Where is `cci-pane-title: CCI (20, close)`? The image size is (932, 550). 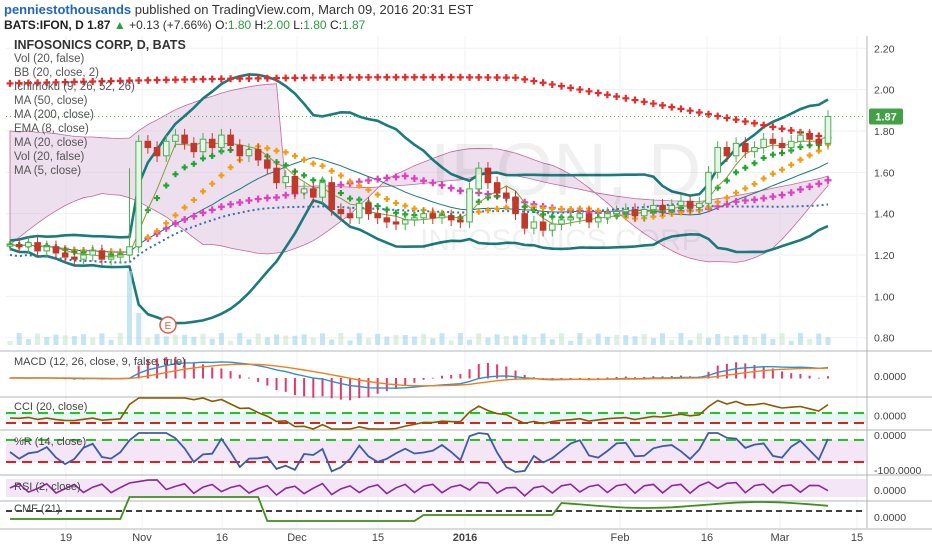 cci-pane-title: CCI (20, close) is located at coordinates (51, 407).